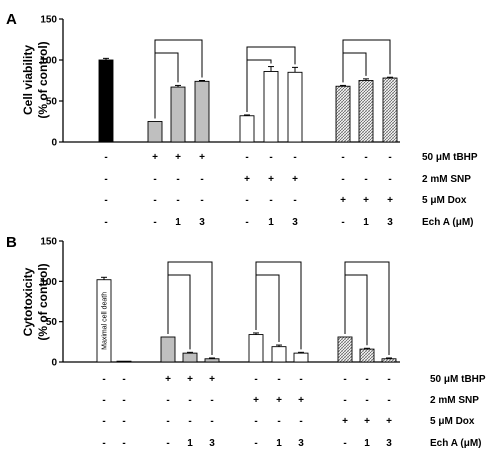 The image size is (500, 463). Describe the element at coordinates (366, 61) in the screenshot. I see `panel-a-bracket-dox` at that location.